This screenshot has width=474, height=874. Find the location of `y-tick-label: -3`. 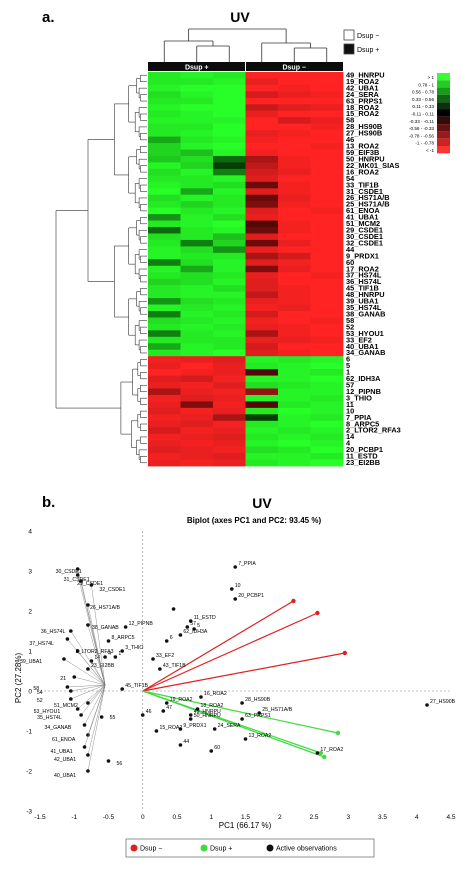

y-tick-label: -3 is located at coordinates (29, 812).